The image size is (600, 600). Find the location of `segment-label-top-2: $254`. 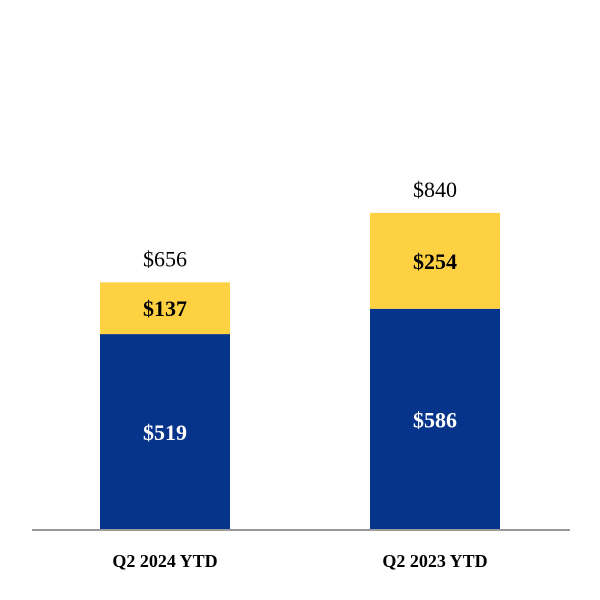

segment-label-top-2: $254 is located at coordinates (435, 261).